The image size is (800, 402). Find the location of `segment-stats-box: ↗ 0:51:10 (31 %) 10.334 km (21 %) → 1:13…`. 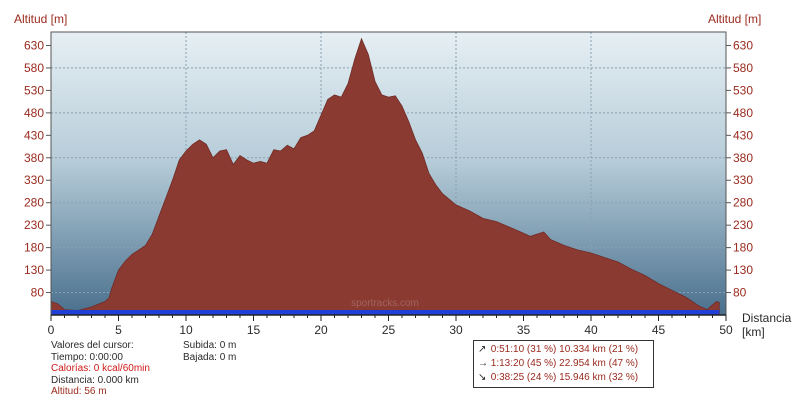

segment-stats-box: ↗ 0:51:10 (31 %) 10.334 km (21 %) → 1:13… is located at coordinates (563, 364).